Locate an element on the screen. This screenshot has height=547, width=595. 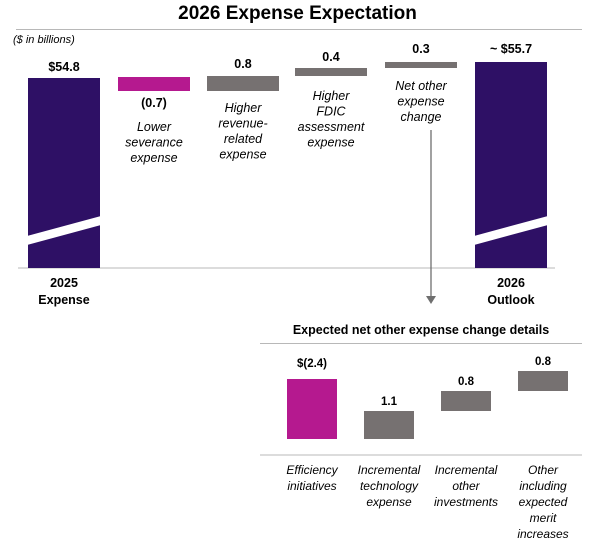
detail-data-label: 1.1 is located at coordinates (389, 402).